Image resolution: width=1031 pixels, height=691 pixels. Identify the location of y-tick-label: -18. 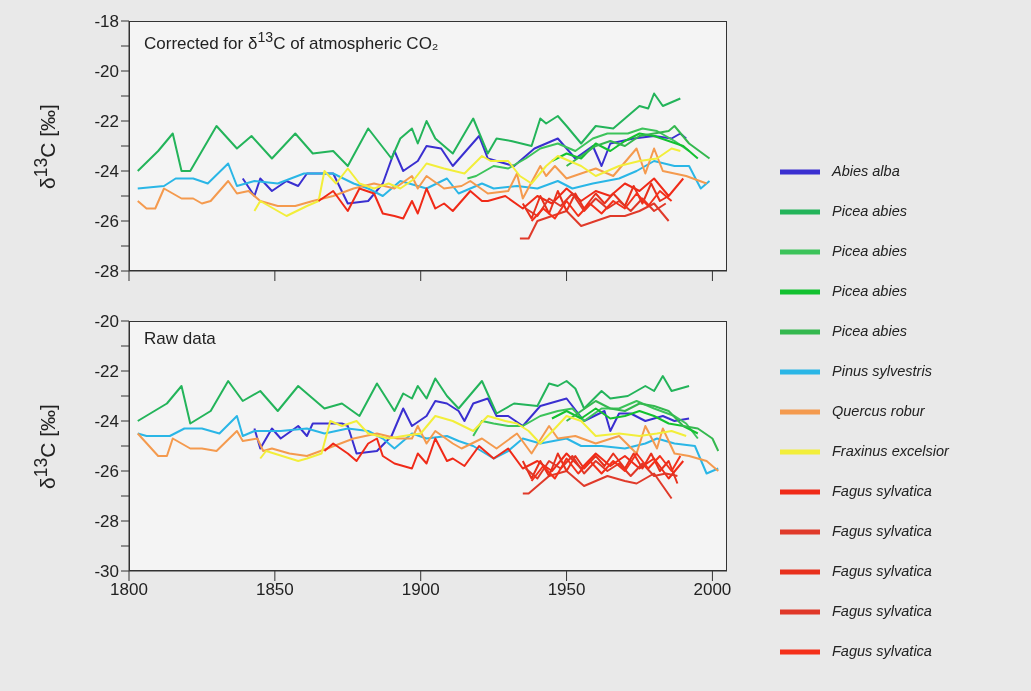
(106, 22).